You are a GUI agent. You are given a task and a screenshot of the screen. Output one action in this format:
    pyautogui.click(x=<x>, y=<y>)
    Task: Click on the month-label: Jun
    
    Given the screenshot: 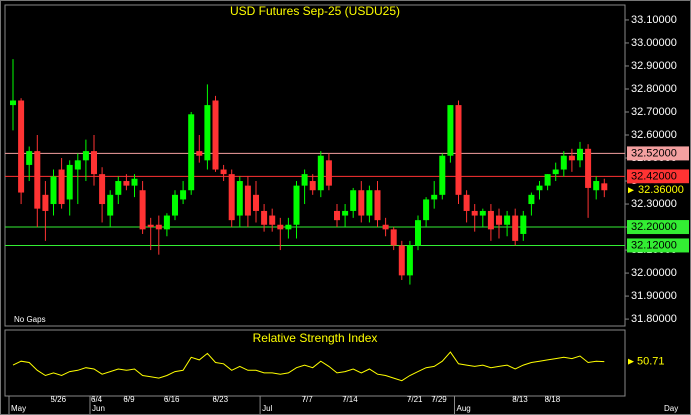 What is the action you would take?
    pyautogui.click(x=98, y=408)
    